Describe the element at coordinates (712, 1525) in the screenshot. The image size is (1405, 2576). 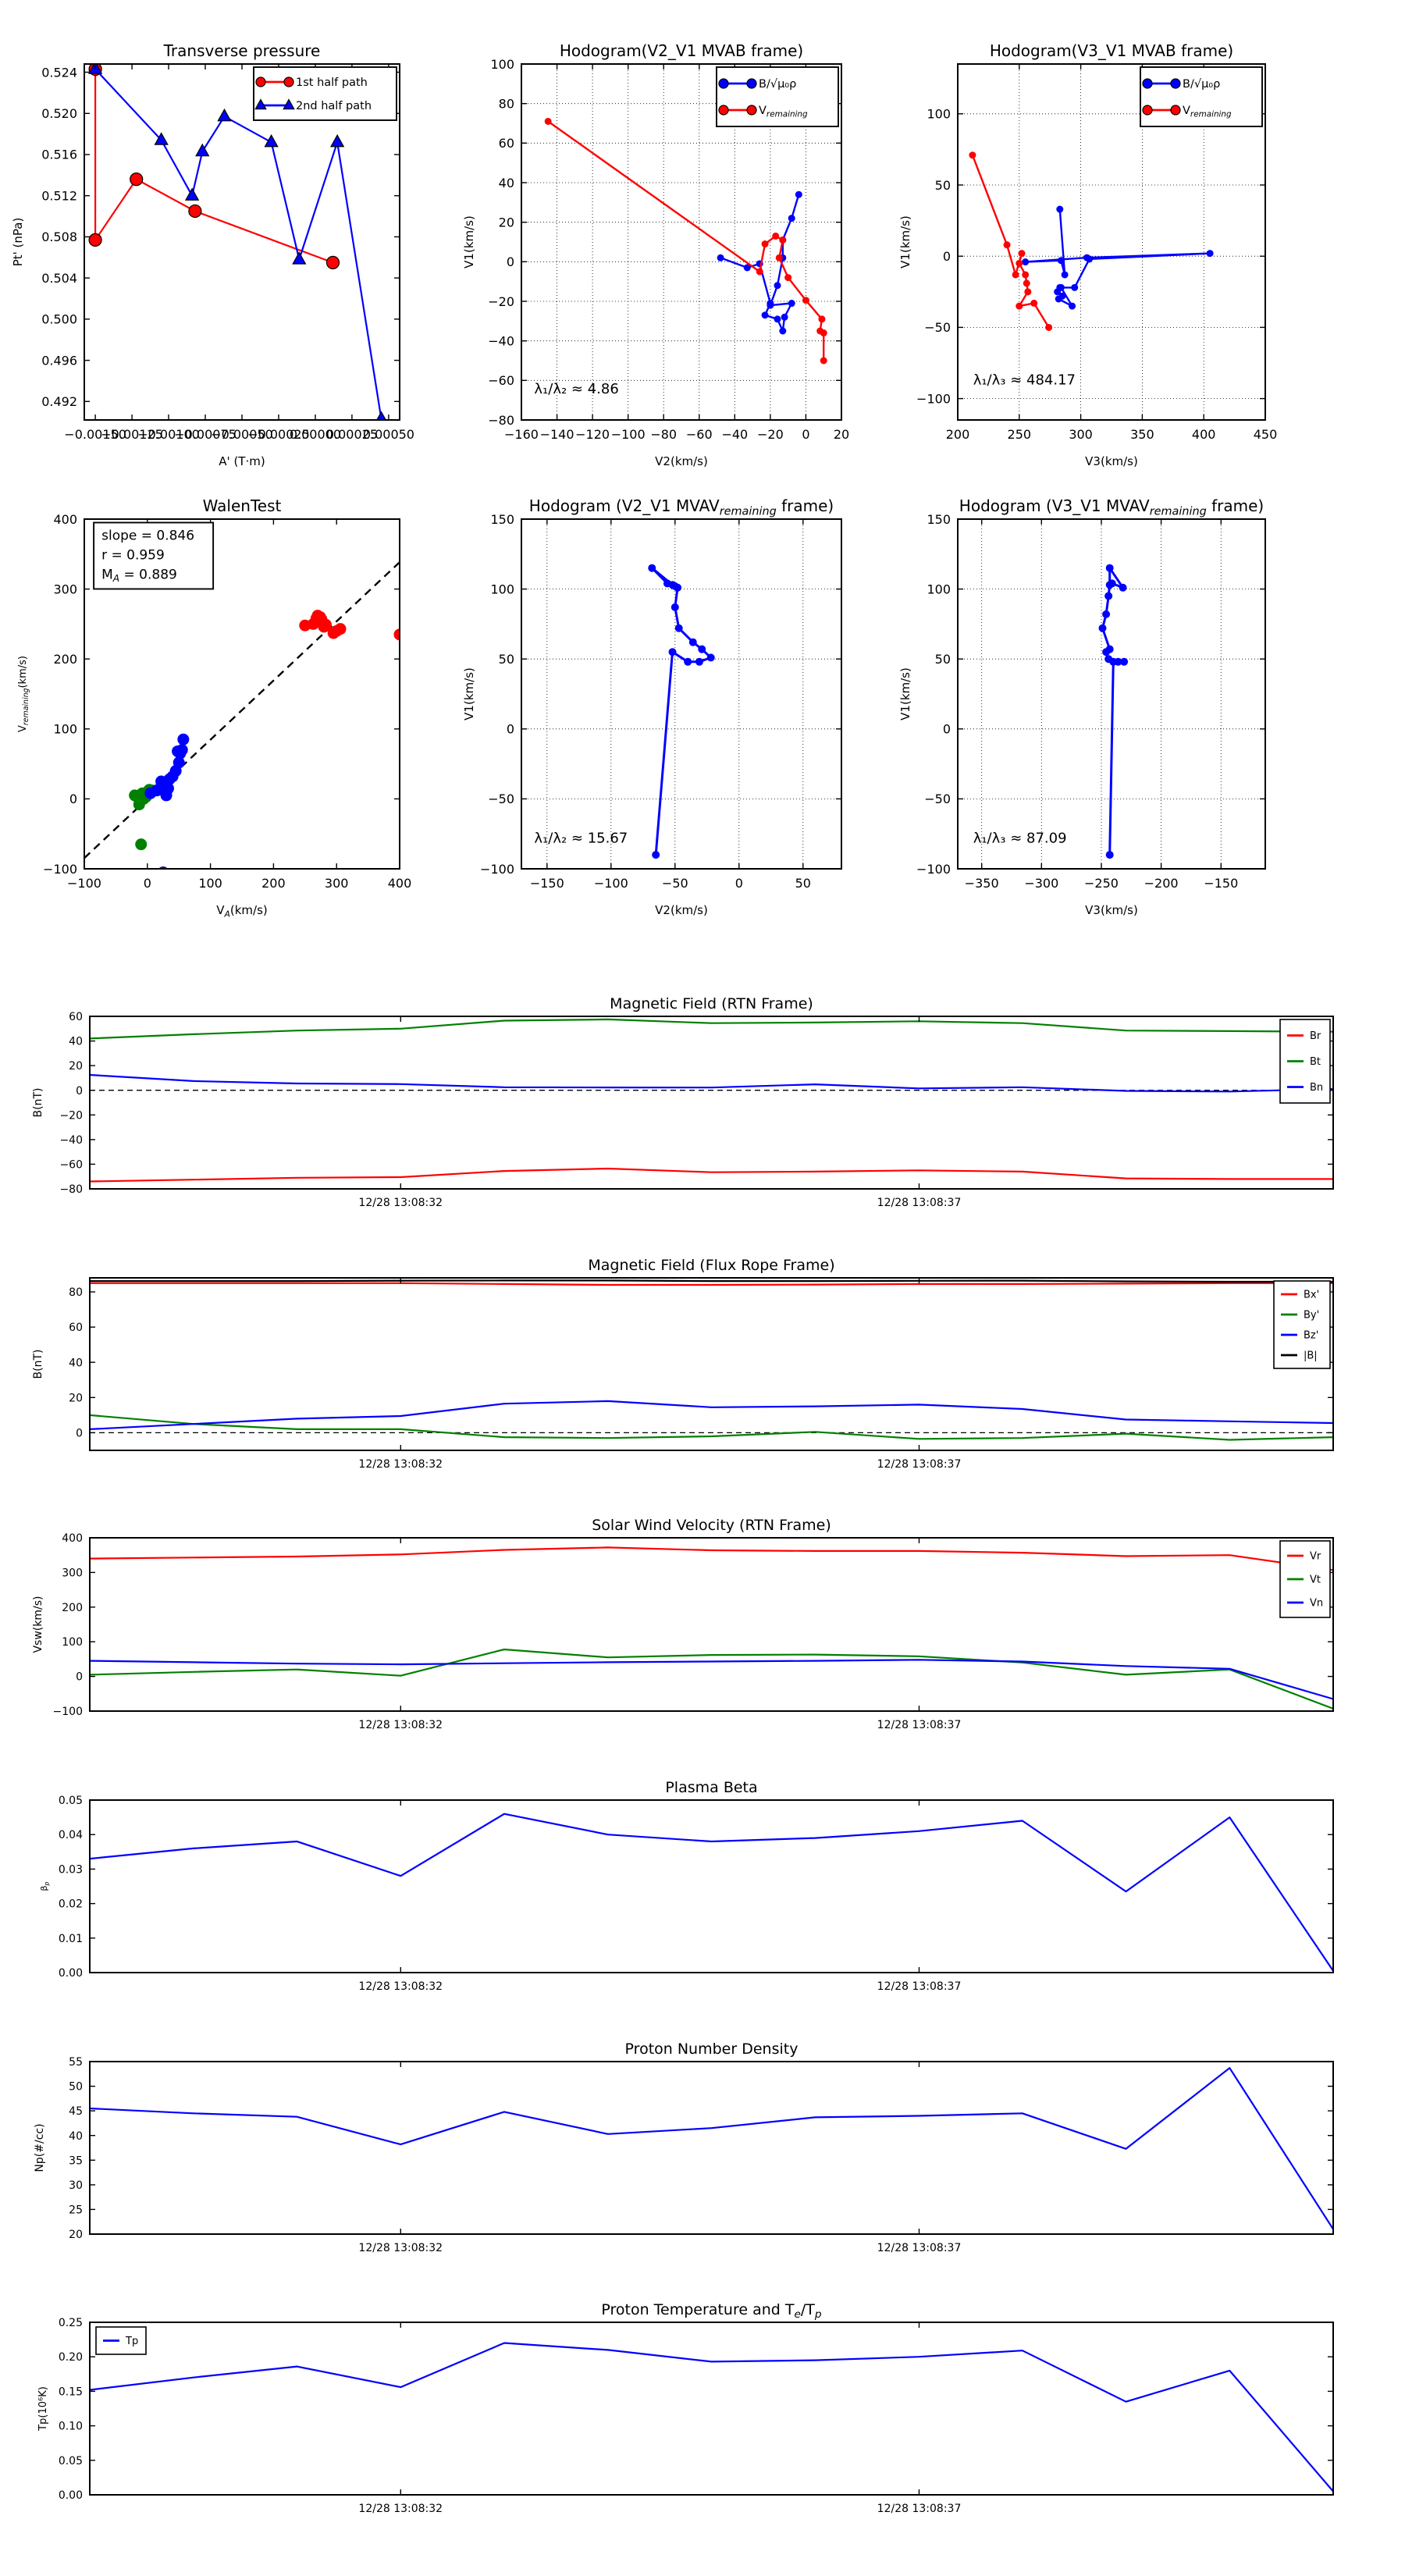
I see `chart-title: Solar Wind Velocity (RTN Frame)` at that location.